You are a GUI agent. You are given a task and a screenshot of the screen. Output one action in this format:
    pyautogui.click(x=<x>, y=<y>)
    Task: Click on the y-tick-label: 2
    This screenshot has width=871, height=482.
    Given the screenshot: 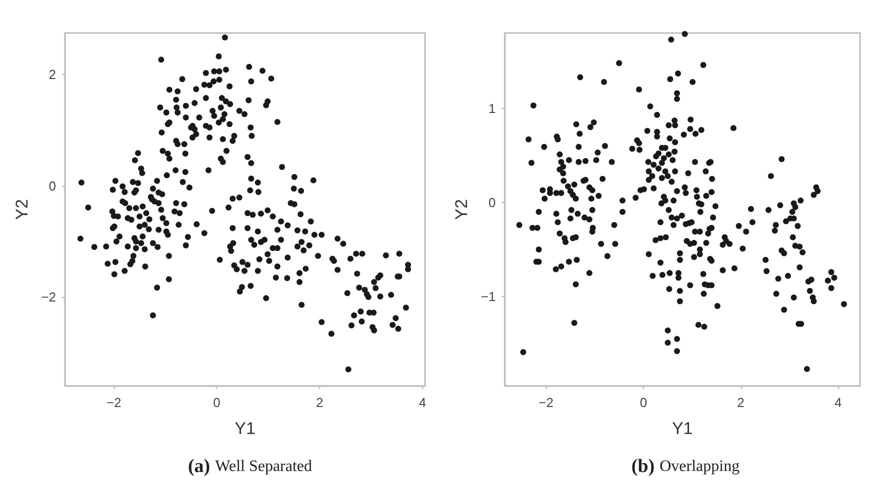 What is the action you would take?
    pyautogui.click(x=52, y=74)
    